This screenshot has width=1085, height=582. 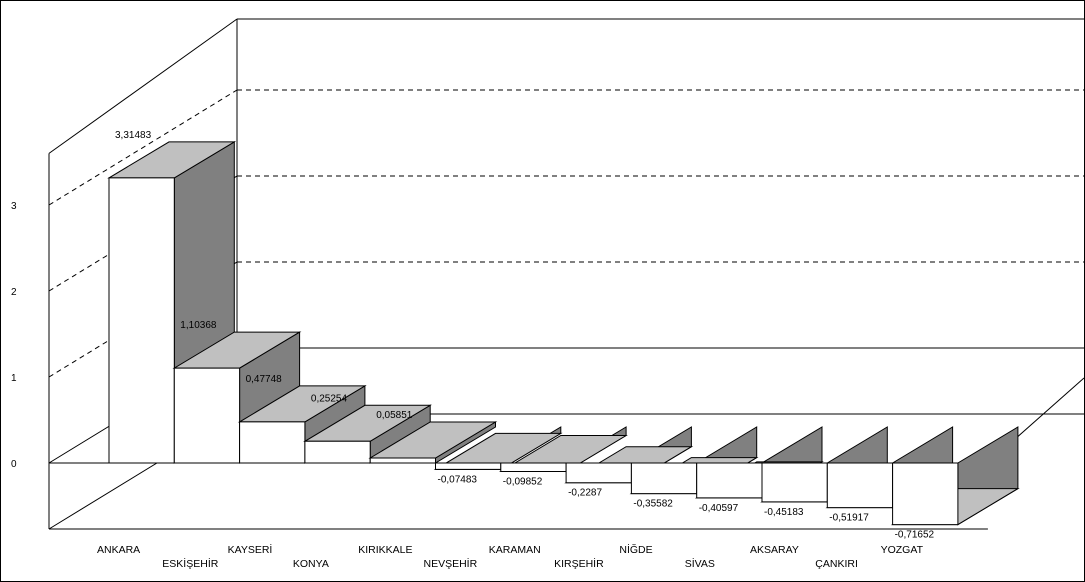 I want to click on y-tick-label: 0, so click(x=14, y=464).